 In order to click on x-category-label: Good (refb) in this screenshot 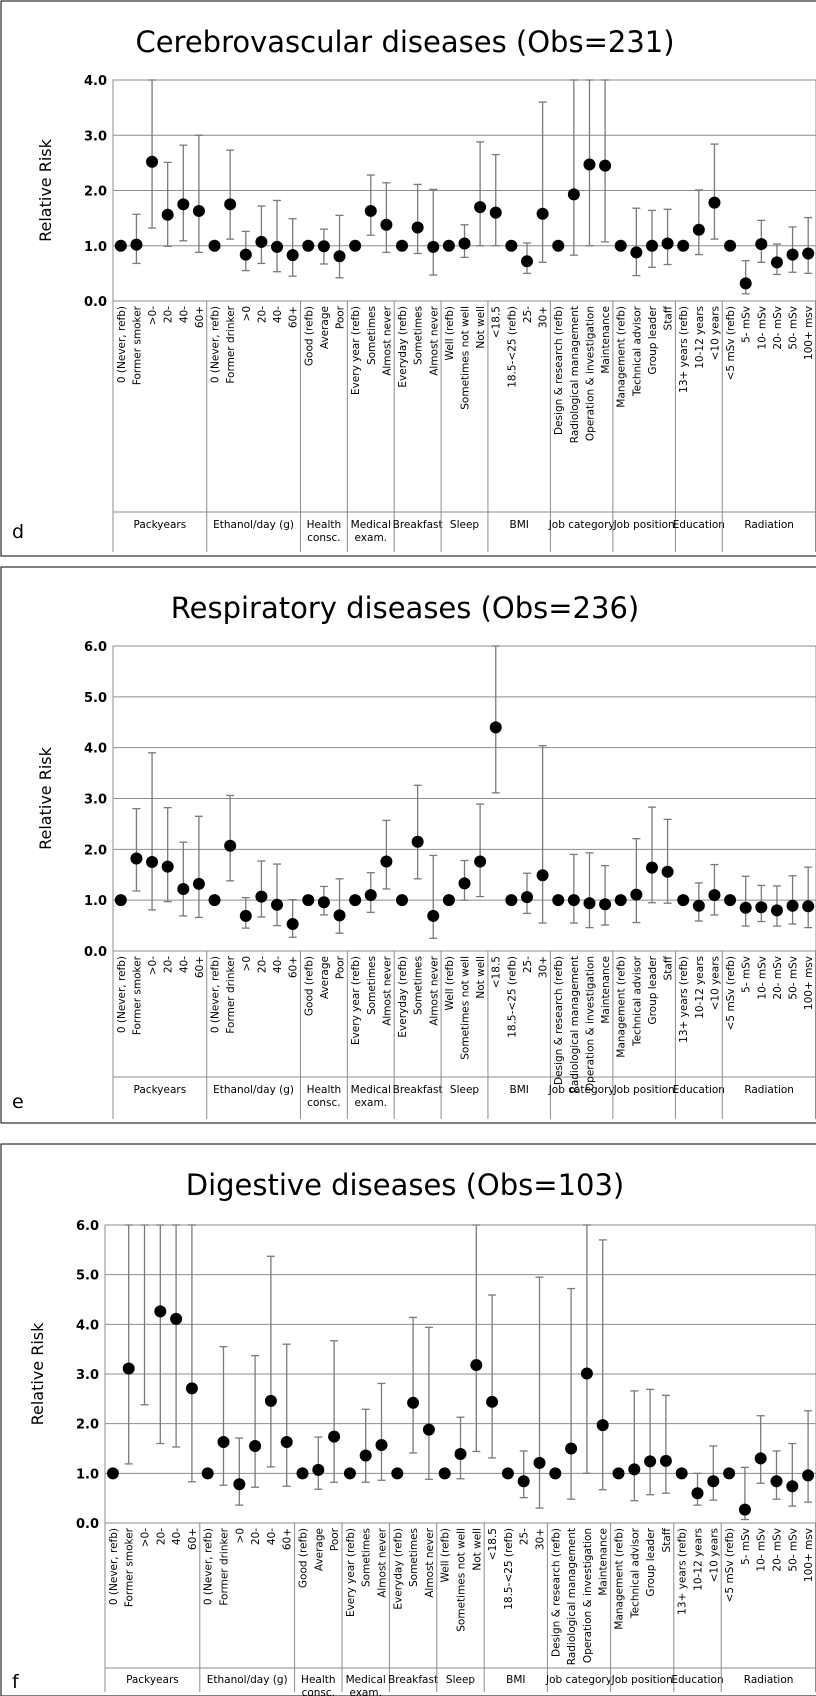, I will do `click(304, 1558)`.